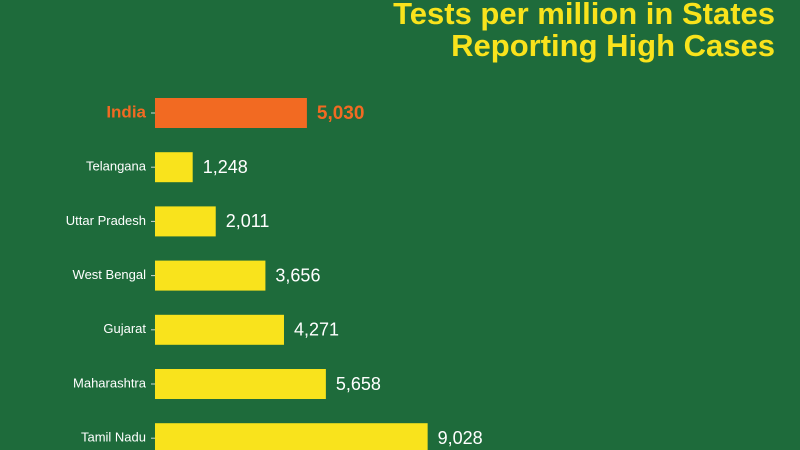 The image size is (800, 450). I want to click on chart-title: Reporting High Cases, so click(613, 45).